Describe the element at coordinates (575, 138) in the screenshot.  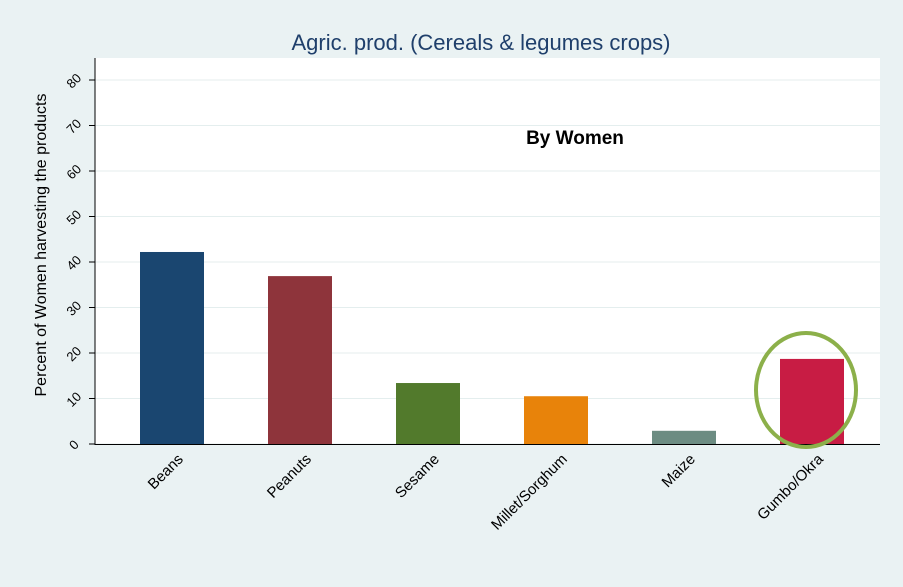
I see `annotation: By Women` at that location.